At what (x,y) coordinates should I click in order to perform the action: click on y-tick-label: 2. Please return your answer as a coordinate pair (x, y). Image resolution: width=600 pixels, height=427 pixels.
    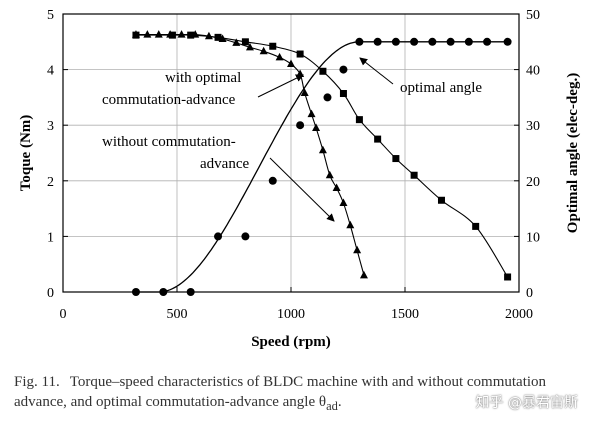
    Looking at the image, I should click on (50, 182).